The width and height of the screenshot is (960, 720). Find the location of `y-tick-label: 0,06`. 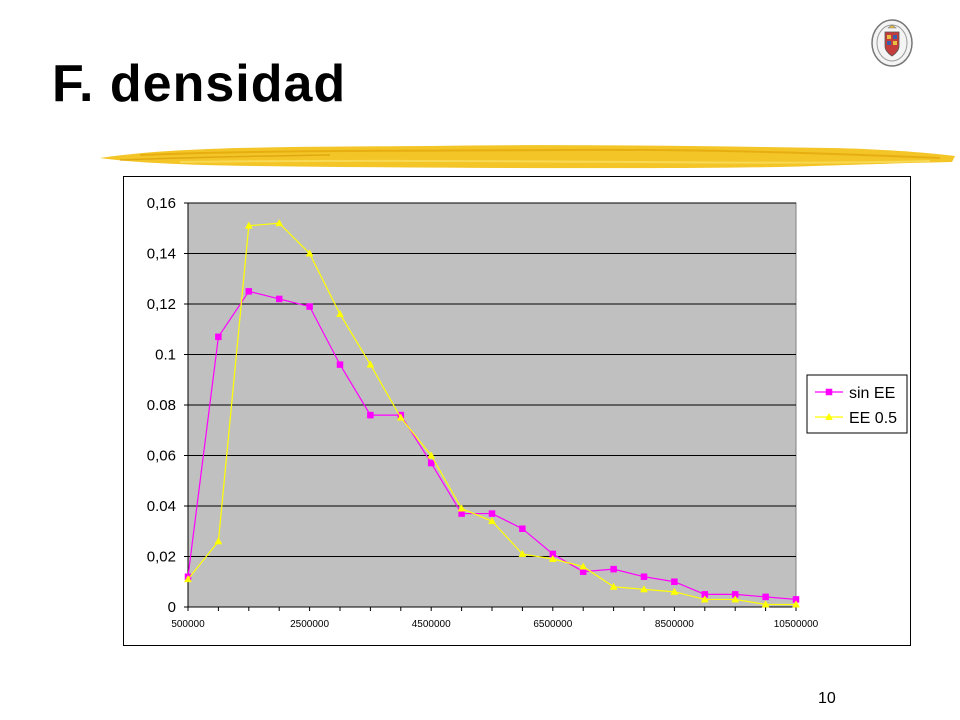

y-tick-label: 0,06 is located at coordinates (161, 456).